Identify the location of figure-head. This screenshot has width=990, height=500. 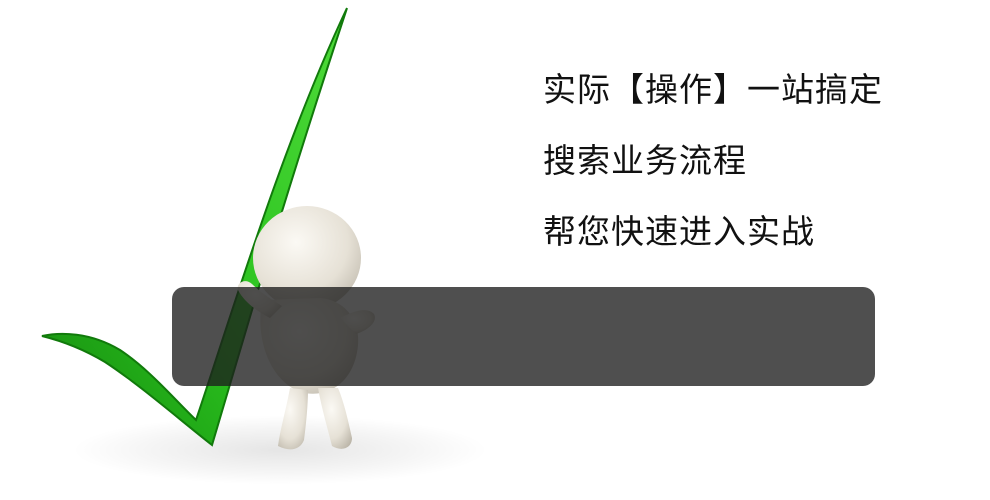
(307, 258).